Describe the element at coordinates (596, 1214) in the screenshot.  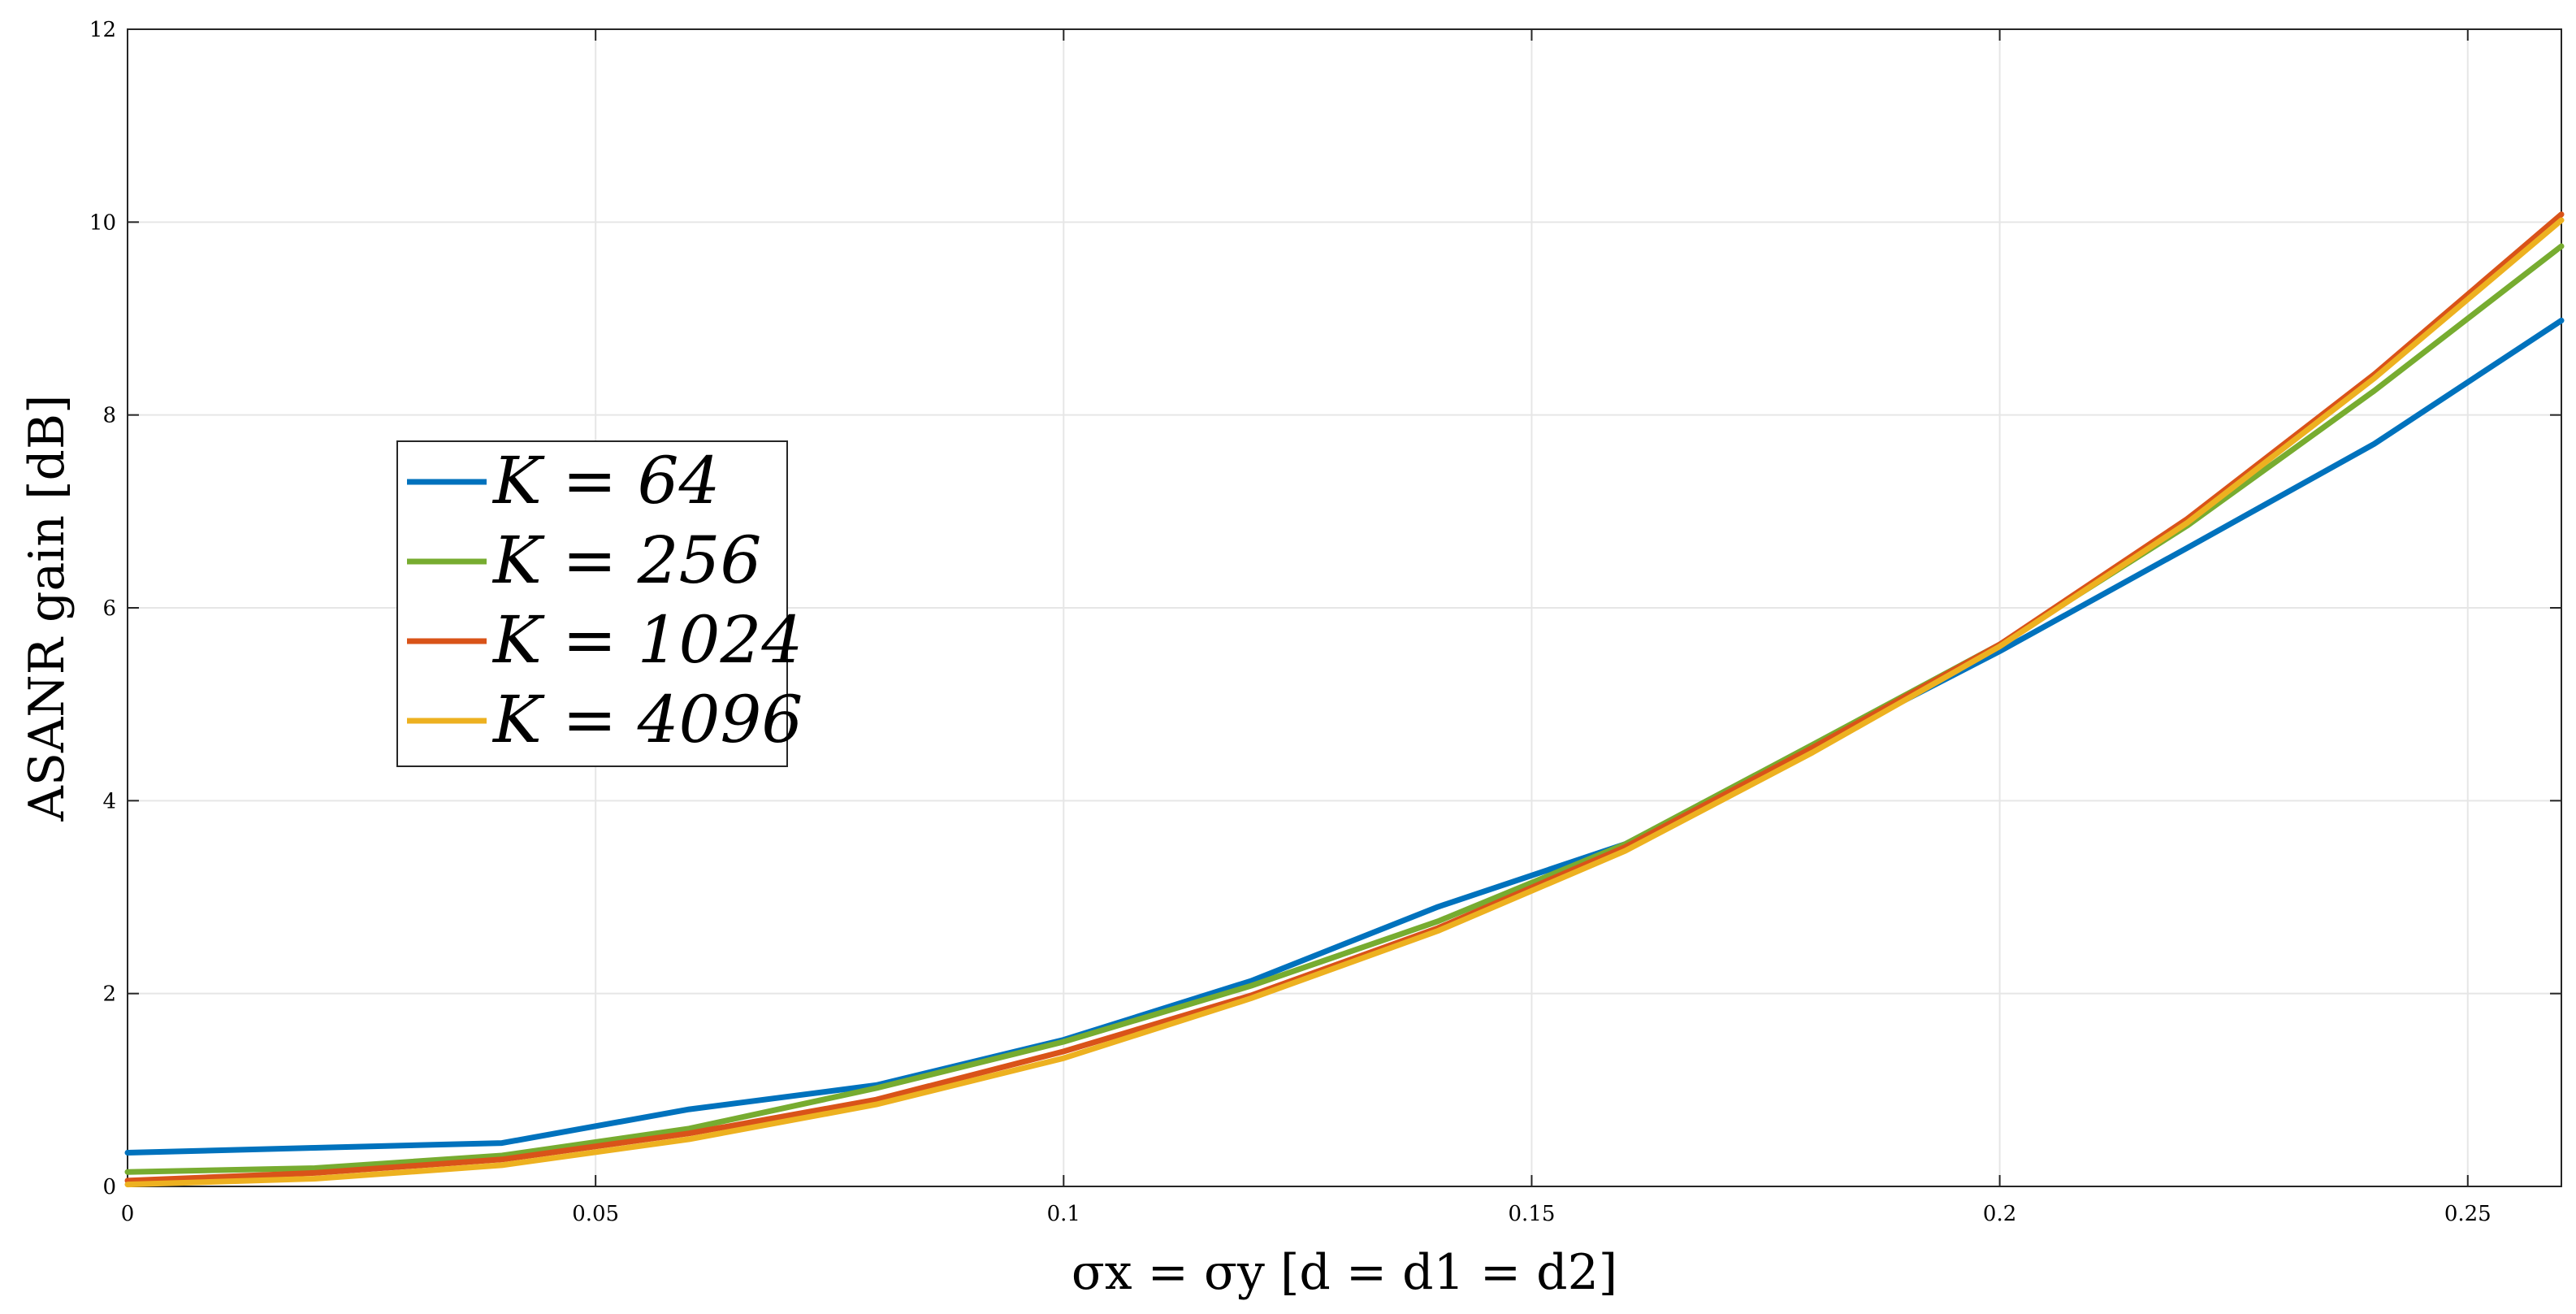
I see `x-tick-label: 0.05` at that location.